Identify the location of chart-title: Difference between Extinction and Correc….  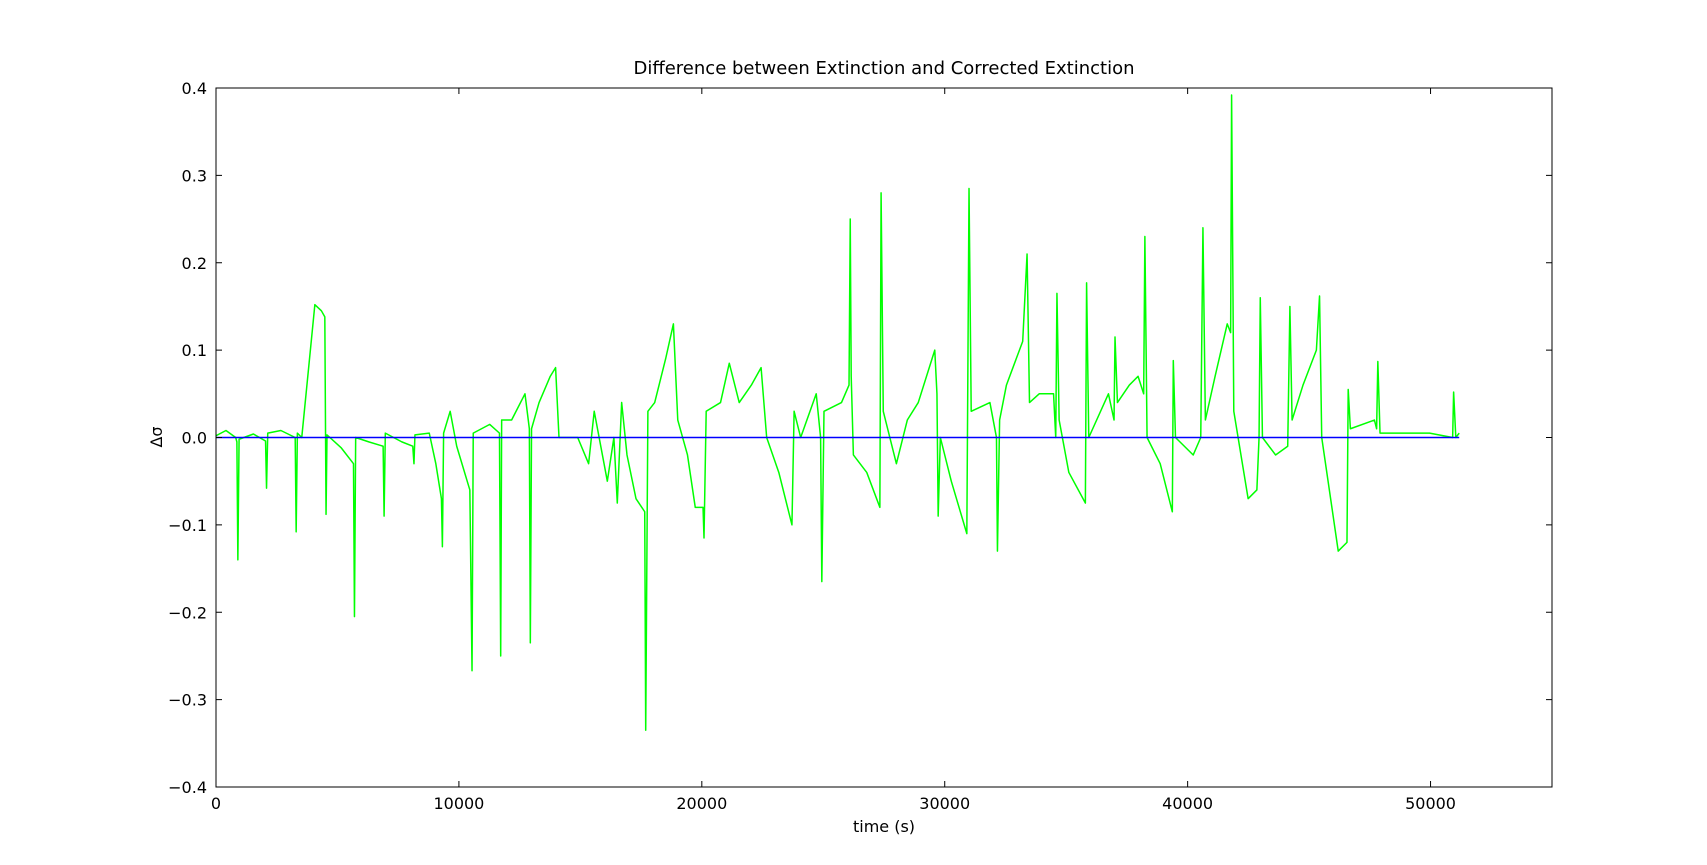
(883, 68).